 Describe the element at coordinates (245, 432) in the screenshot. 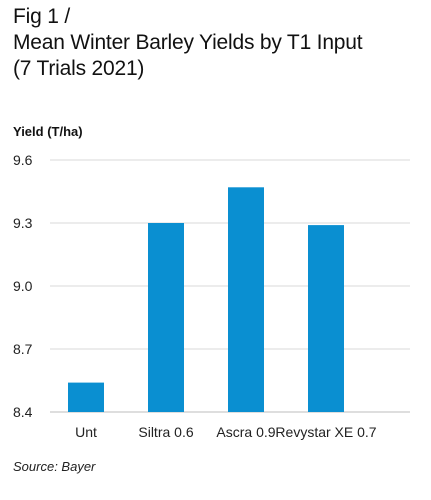

I see `category-label: Ascra 0.9` at that location.